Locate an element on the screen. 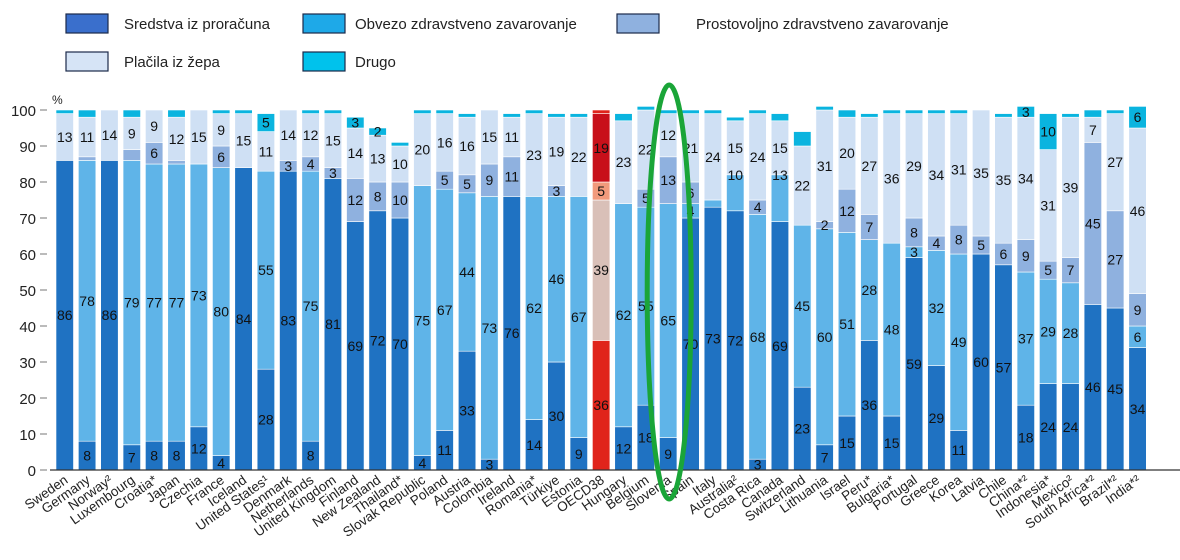 Image resolution: width=1180 pixels, height=560 pixels. legend-label: Prostovoljno zdravstveno zavarovanje is located at coordinates (822, 24).